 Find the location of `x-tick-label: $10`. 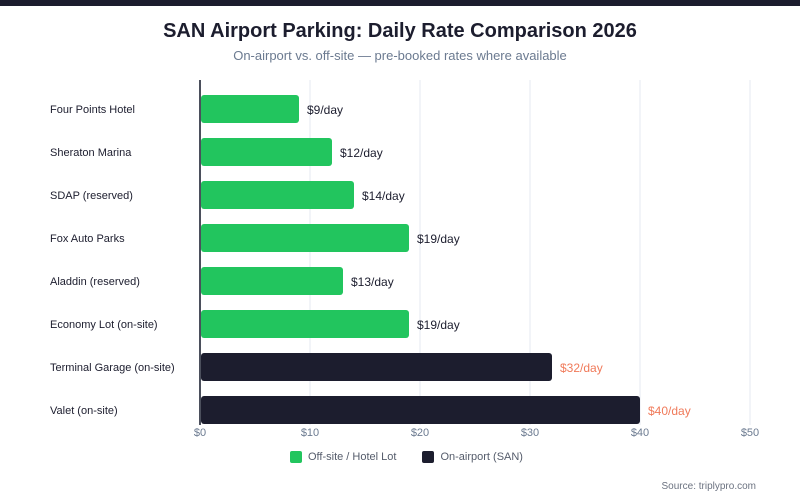

x-tick-label: $10 is located at coordinates (310, 433).